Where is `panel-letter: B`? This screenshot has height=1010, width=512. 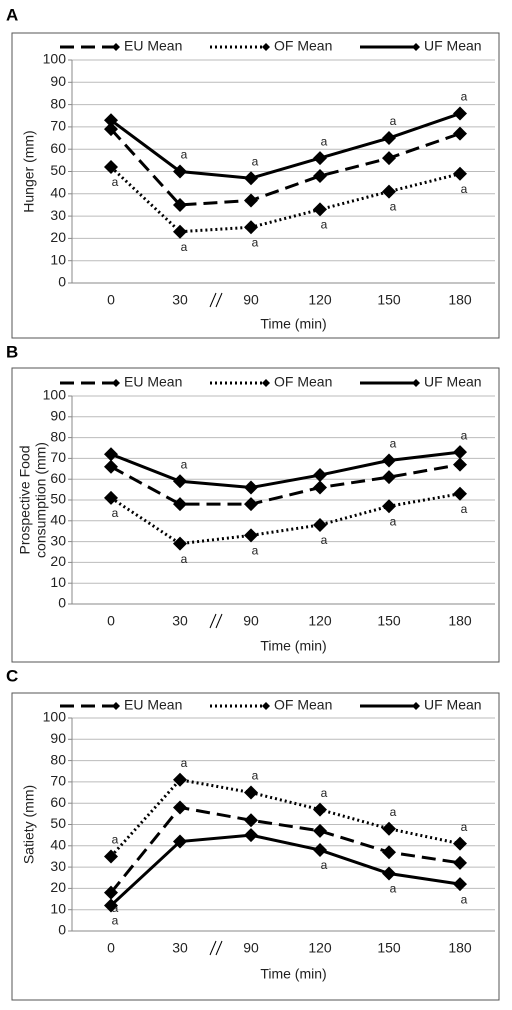 panel-letter: B is located at coordinates (12, 351).